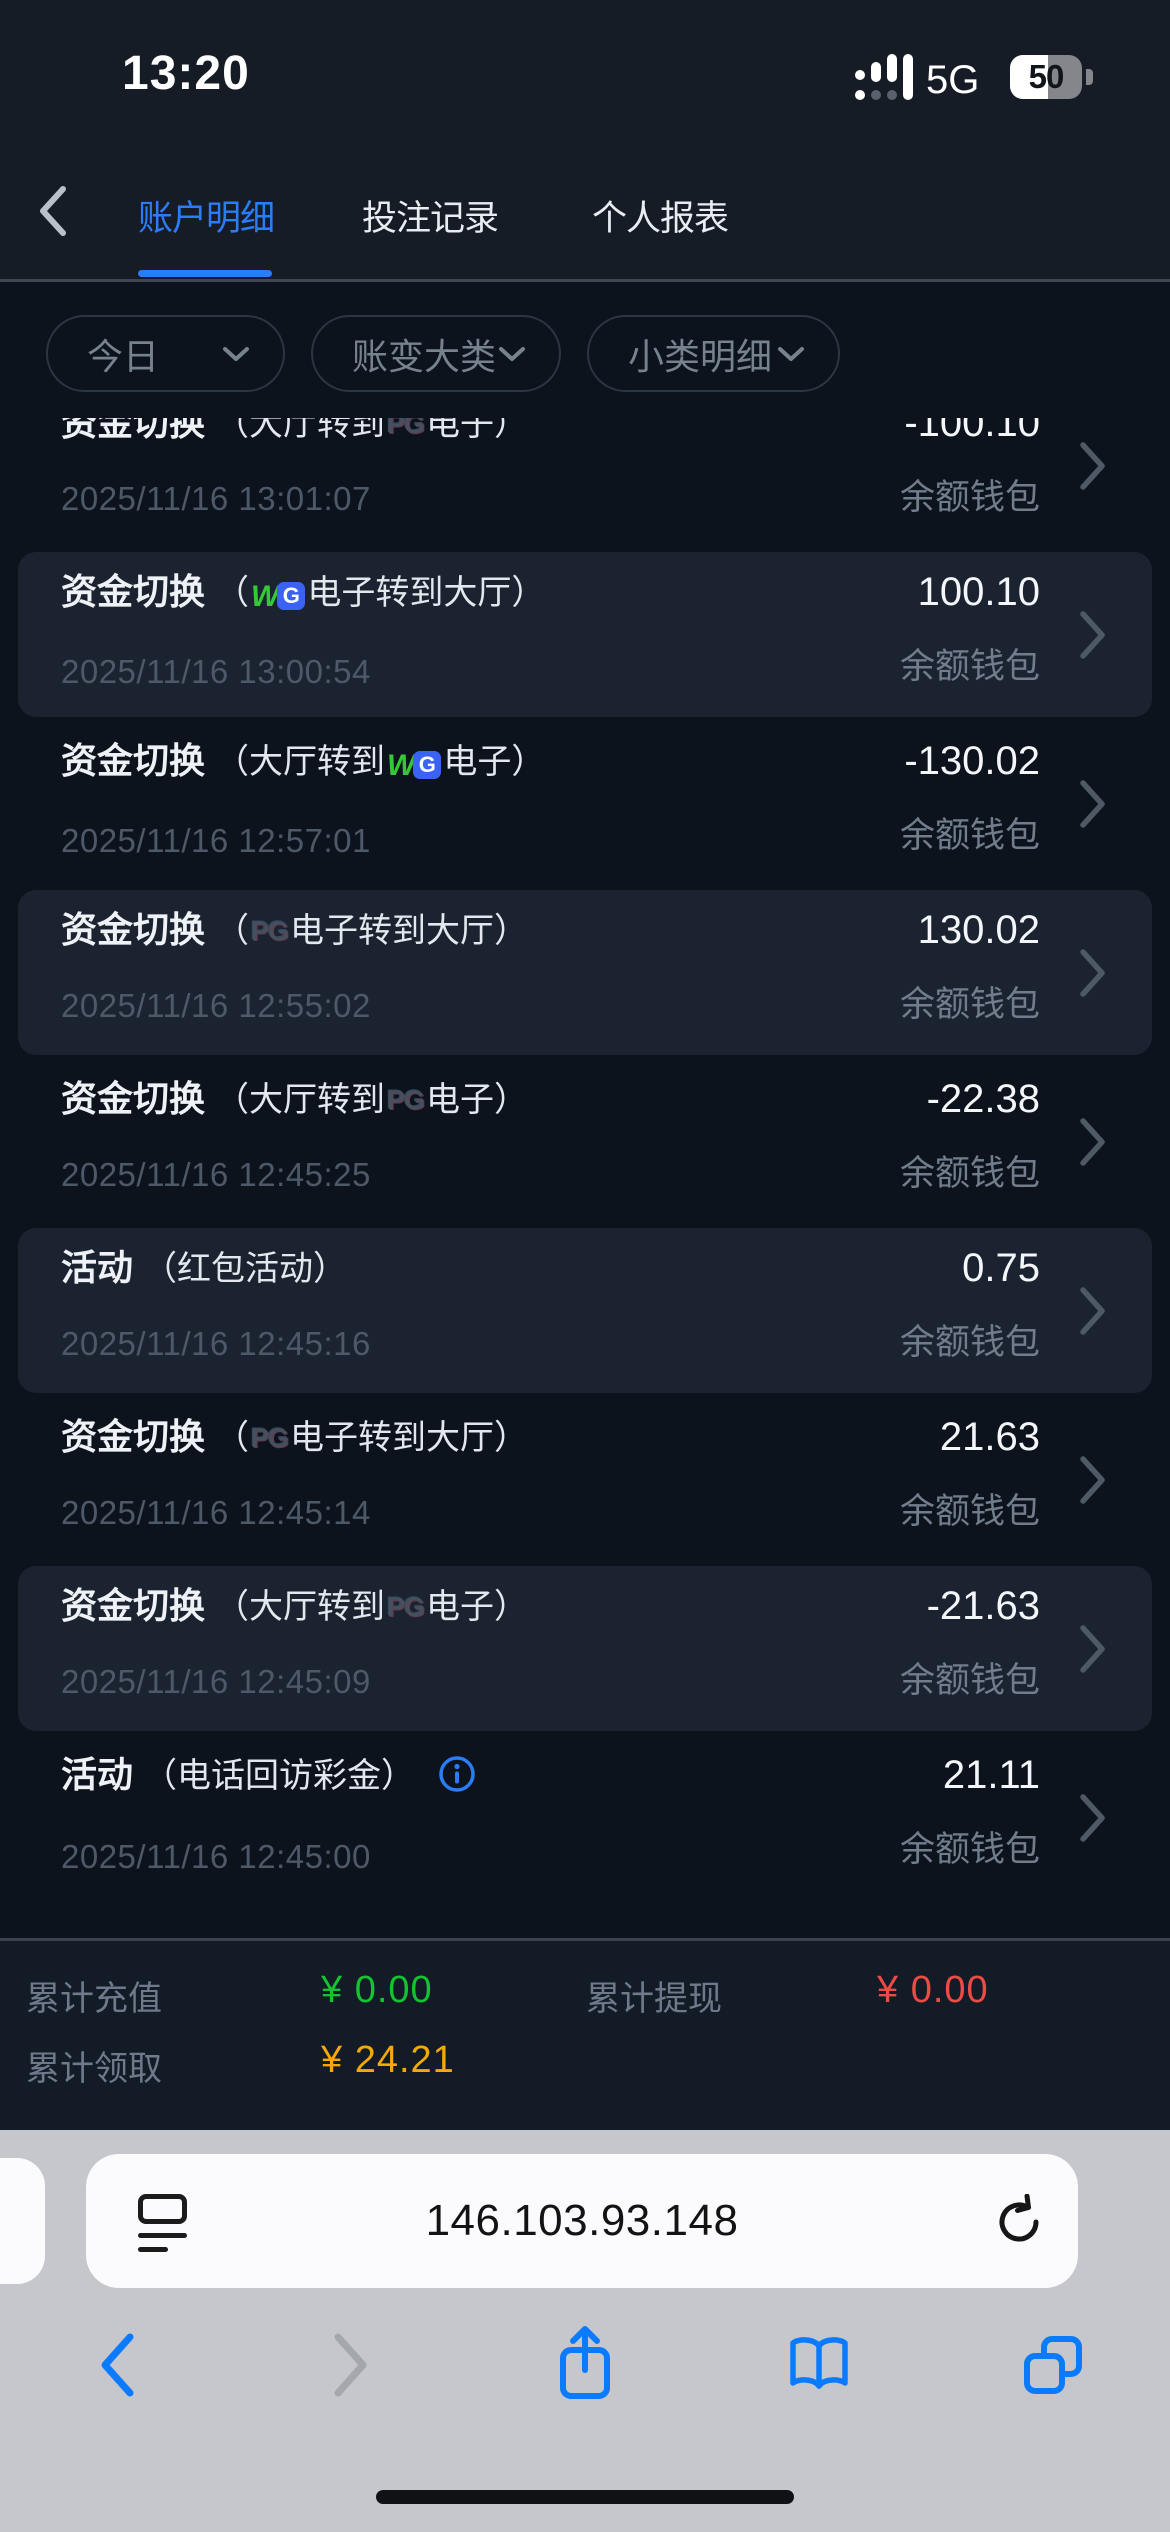 This screenshot has width=1170, height=2532. What do you see at coordinates (216, 1681) in the screenshot?
I see `transaction-datetime: 2025/11/16 12:45:09` at bounding box center [216, 1681].